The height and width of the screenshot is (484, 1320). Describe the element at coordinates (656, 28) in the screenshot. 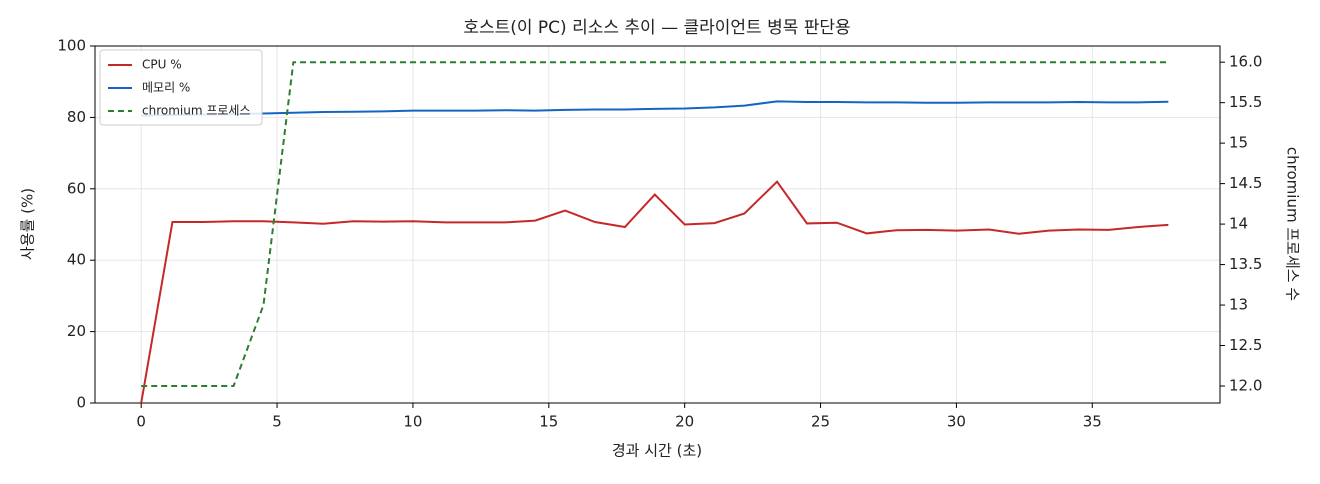

I see `chart-title: 호스트(이 PC) 리소스 추이 — 클라이언트 병목 판단용` at that location.